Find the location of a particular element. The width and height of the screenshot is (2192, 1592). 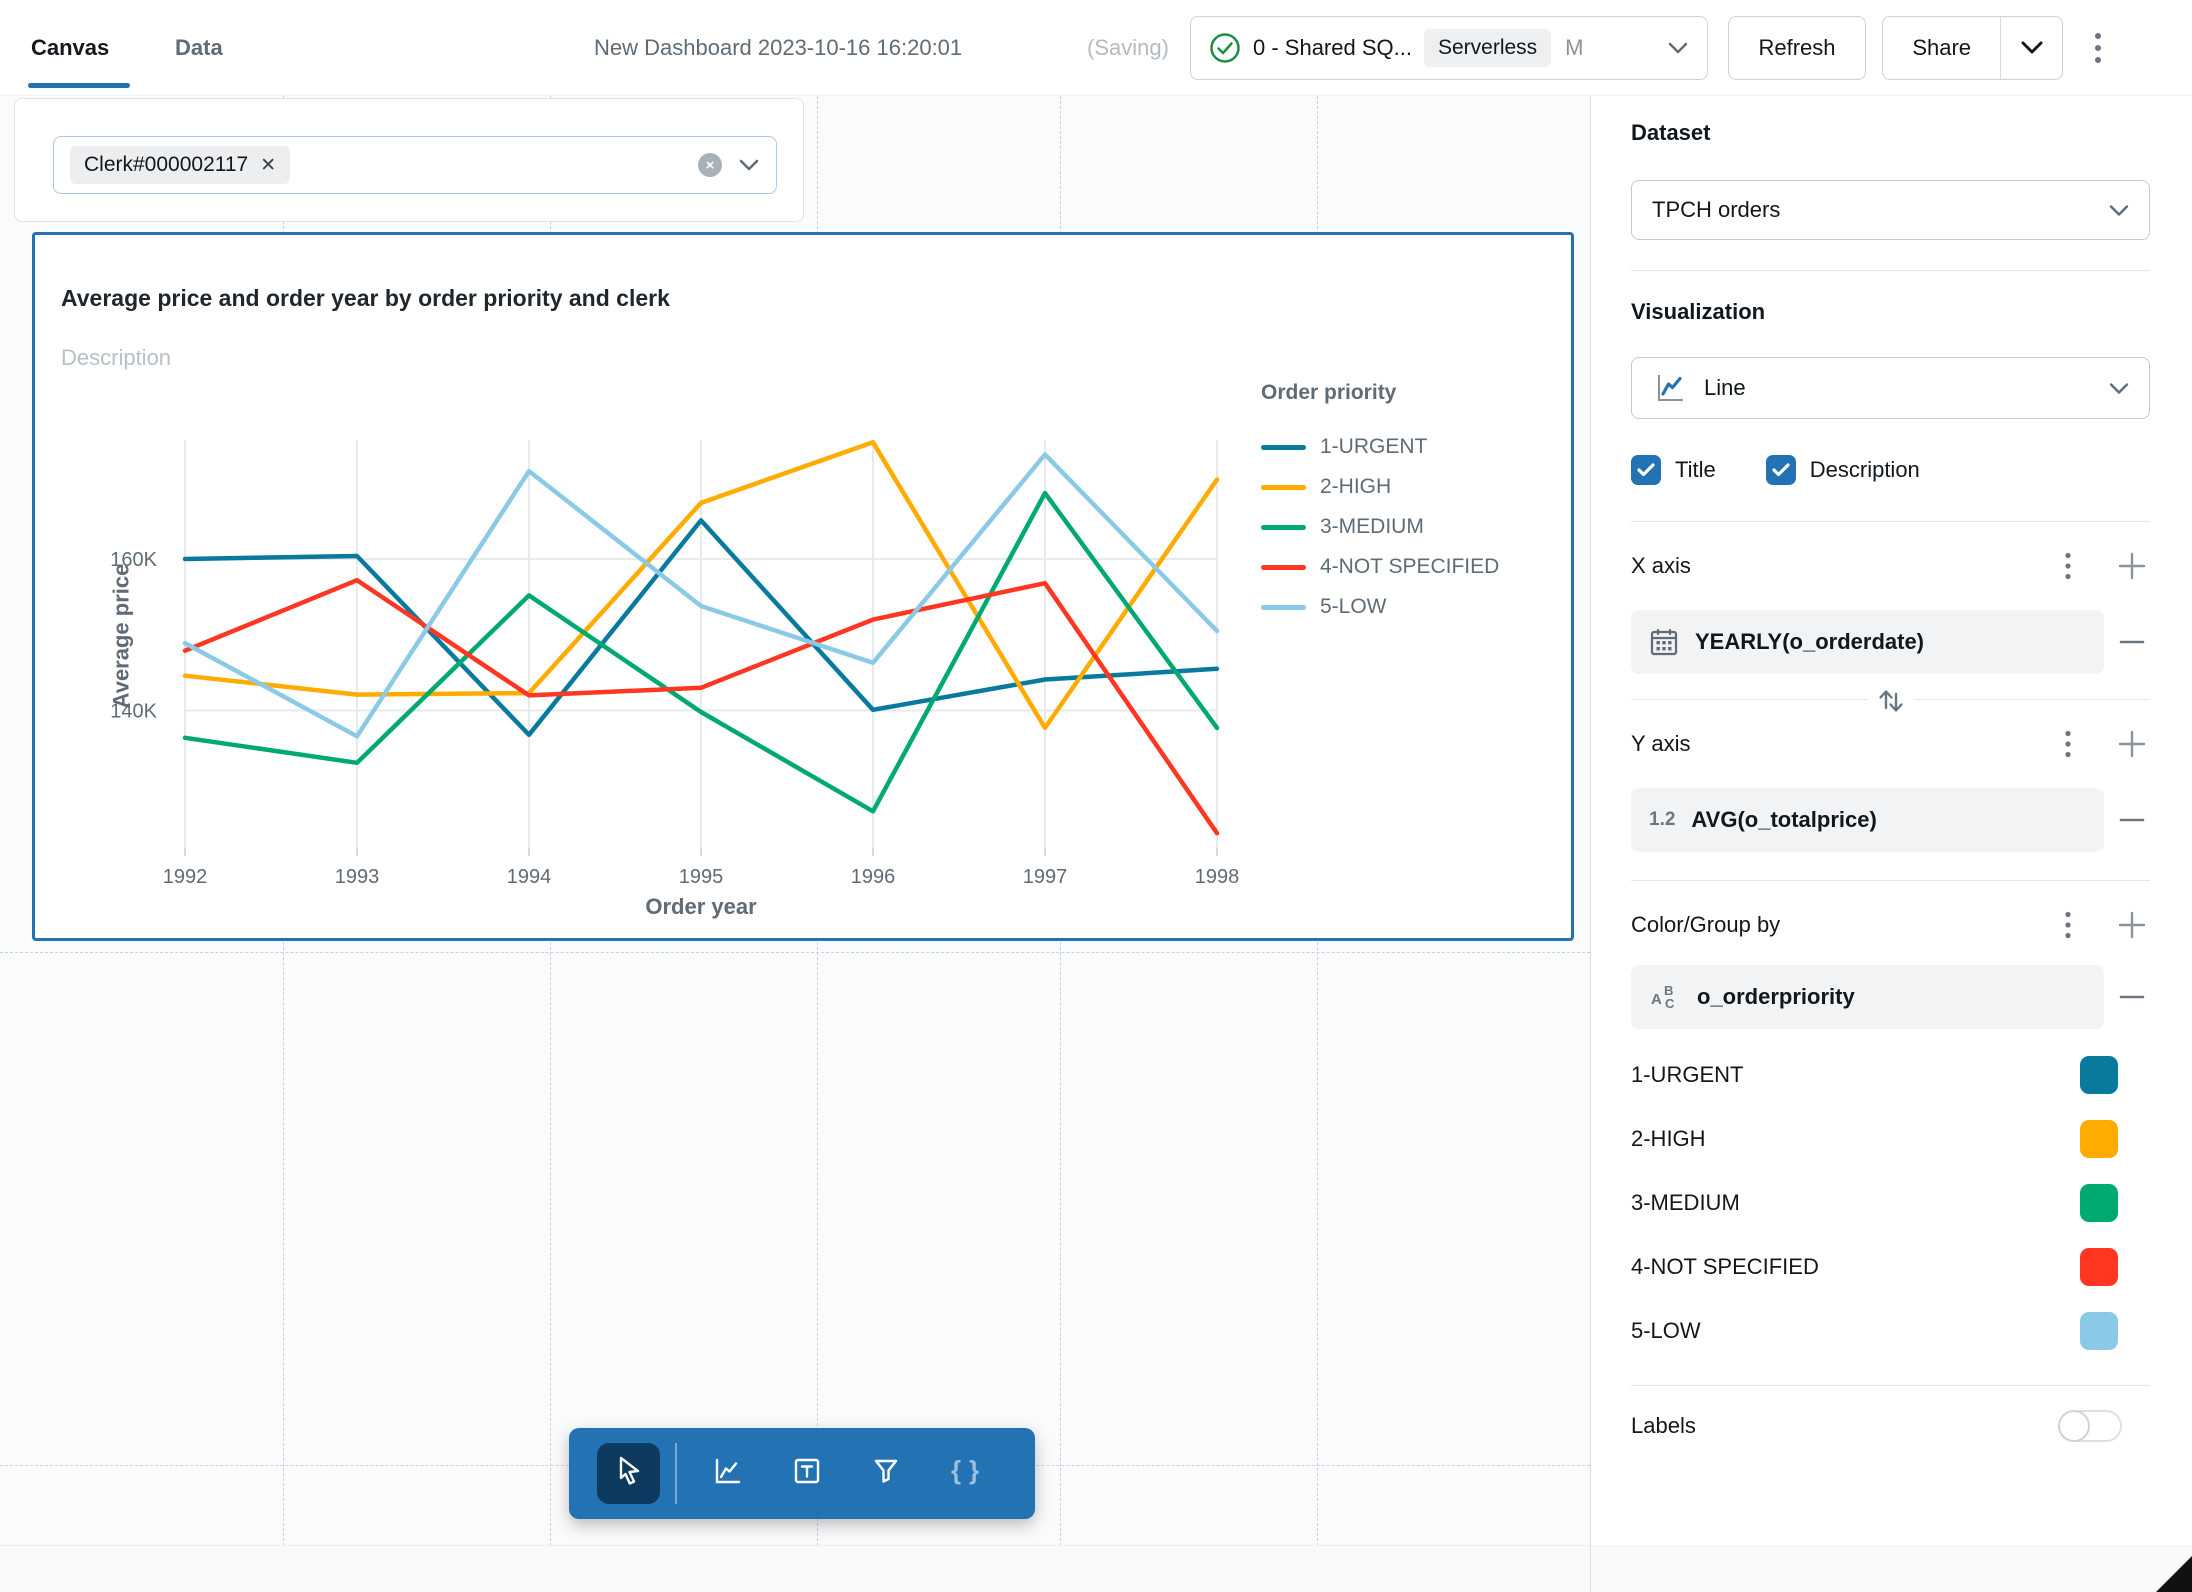

saving-status: (Saving) is located at coordinates (1128, 47).